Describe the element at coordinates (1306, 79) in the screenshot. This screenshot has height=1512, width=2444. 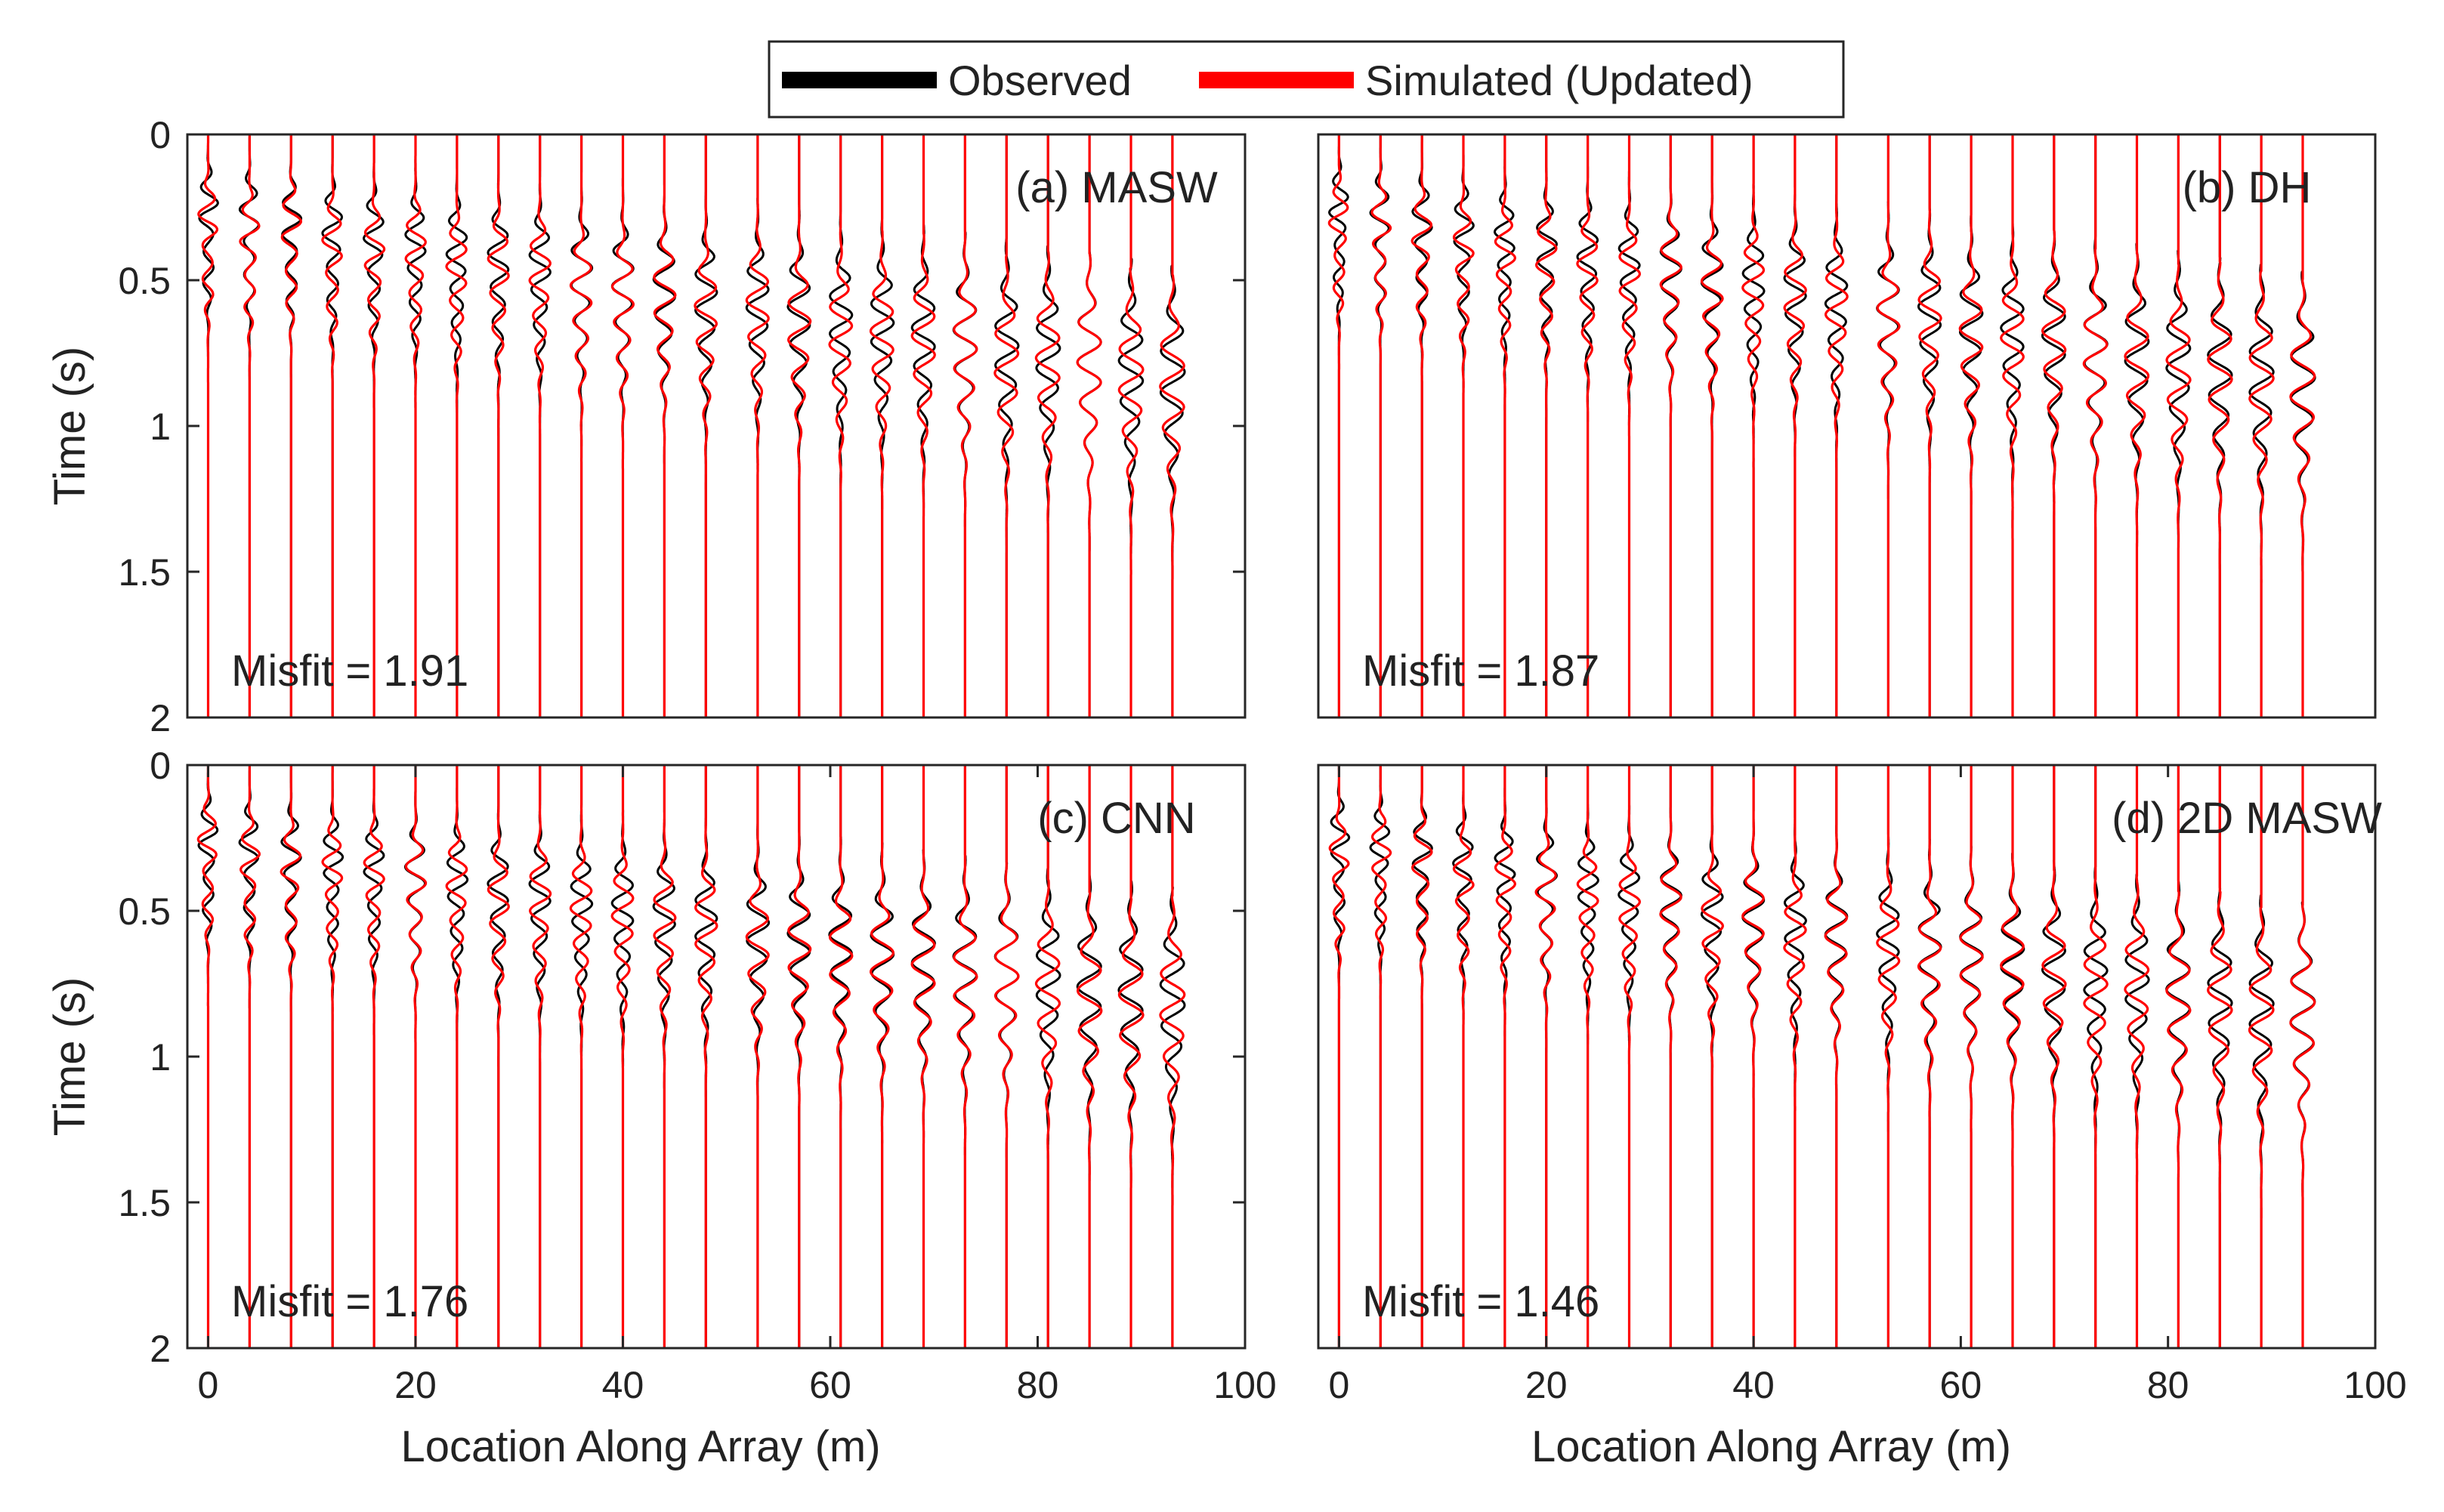
I see `legend: Observed Simulated (Updated)` at that location.